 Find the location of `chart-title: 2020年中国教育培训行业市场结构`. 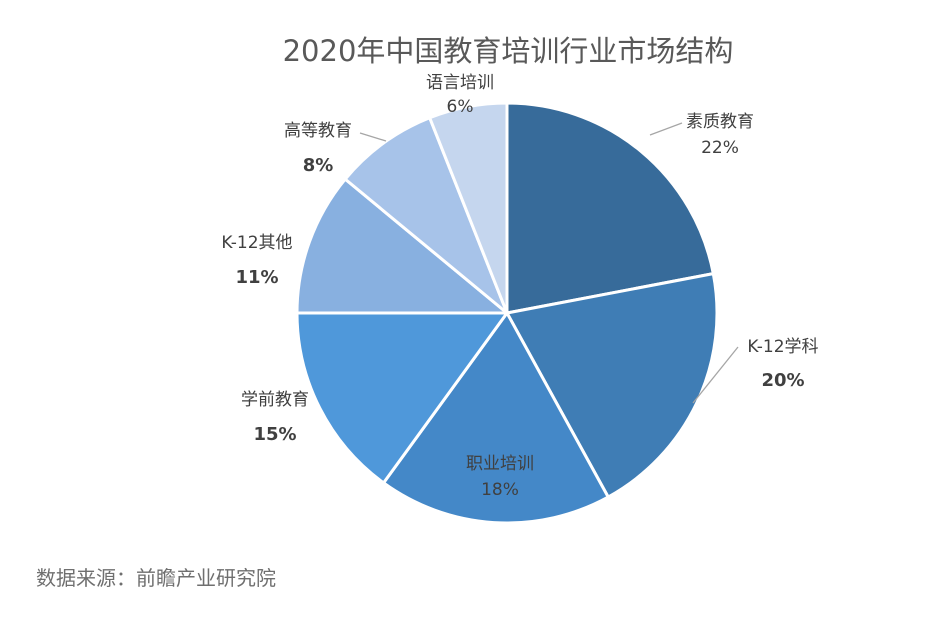

chart-title: 2020年中国教育培训行业市场结构 is located at coordinates (508, 51).